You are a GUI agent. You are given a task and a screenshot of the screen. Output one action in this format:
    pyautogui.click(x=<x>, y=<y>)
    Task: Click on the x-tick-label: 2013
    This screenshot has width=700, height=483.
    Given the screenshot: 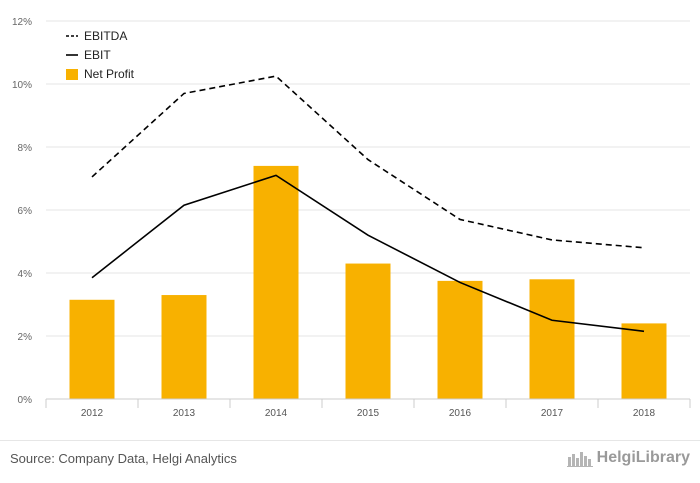 What is the action you would take?
    pyautogui.click(x=184, y=413)
    